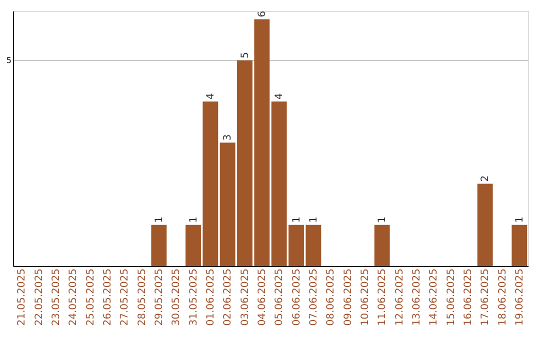  Describe the element at coordinates (74, 297) in the screenshot. I see `x-tick-label: 24.05.2025` at that location.